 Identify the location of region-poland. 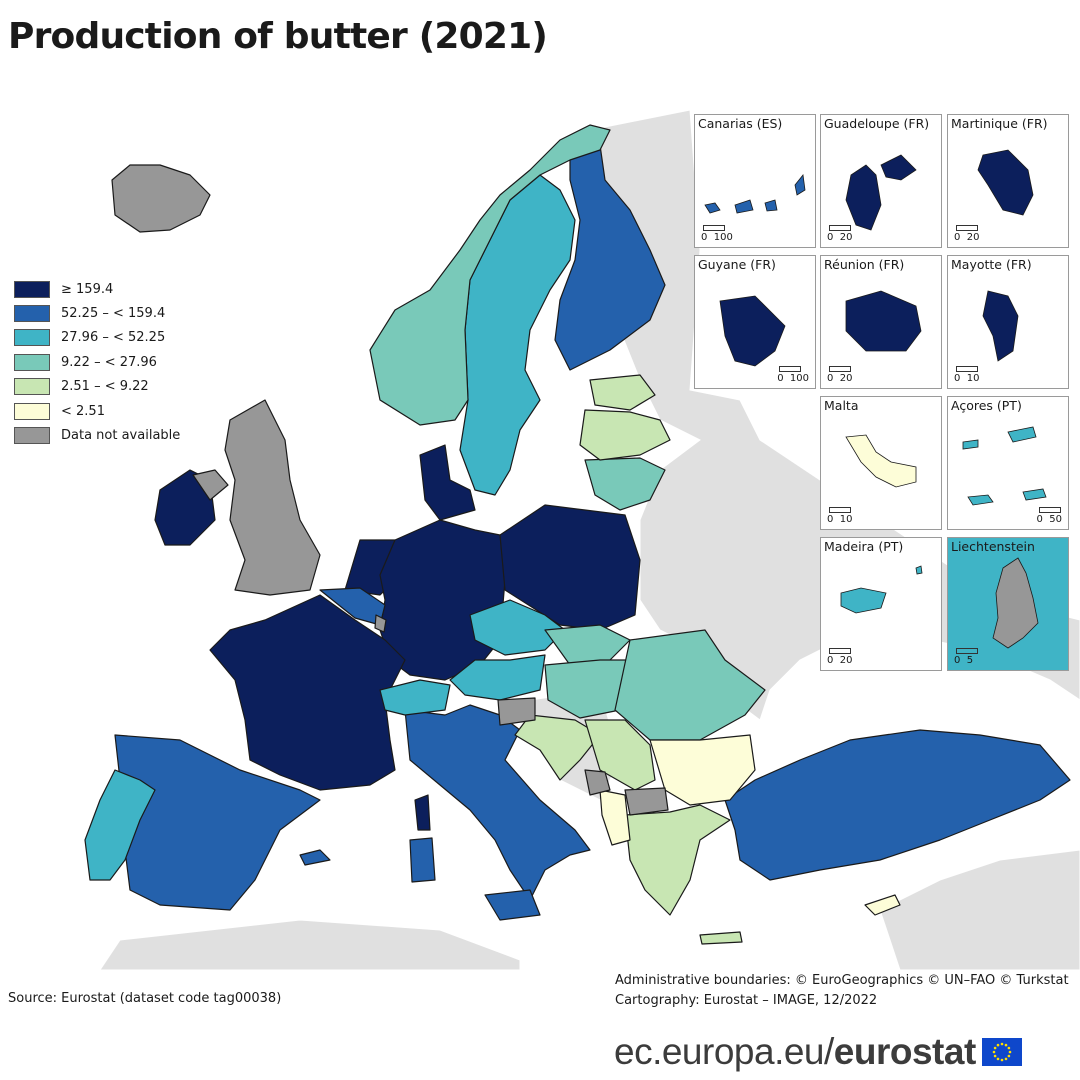
(570, 567).